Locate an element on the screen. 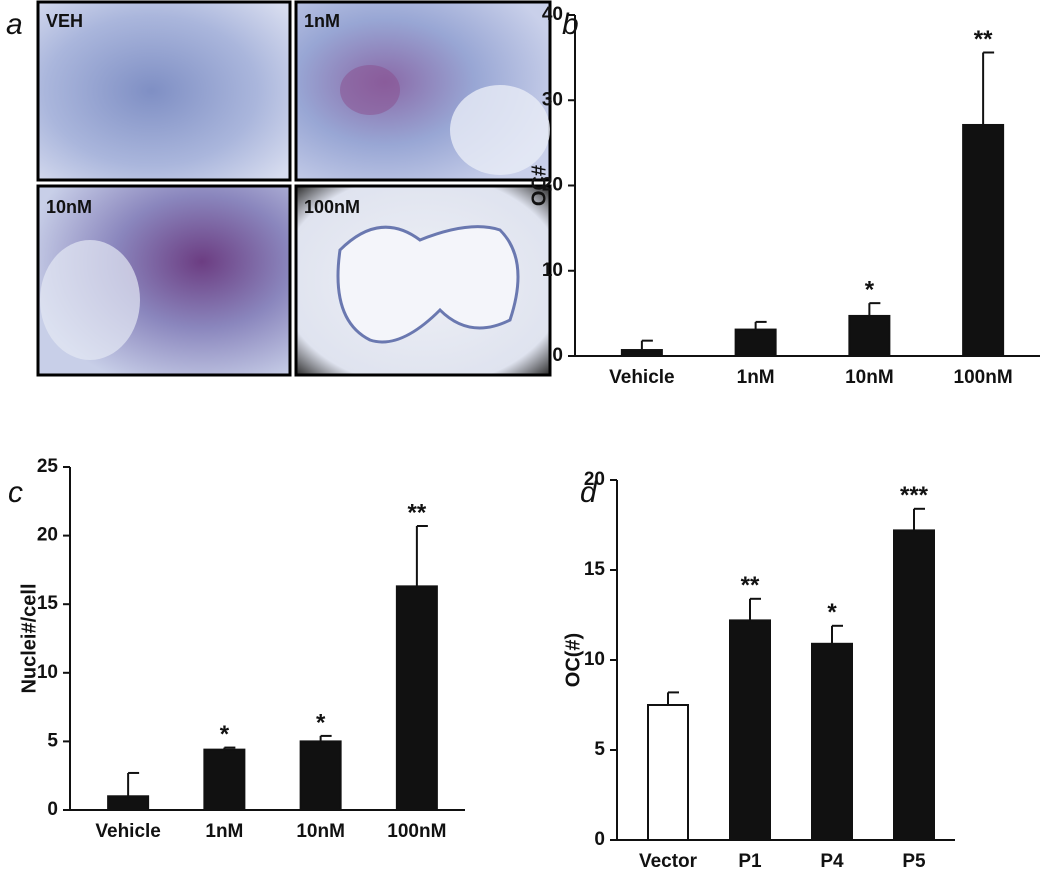 The height and width of the screenshot is (871, 1050). significance-label: *** is located at coordinates (914, 495).